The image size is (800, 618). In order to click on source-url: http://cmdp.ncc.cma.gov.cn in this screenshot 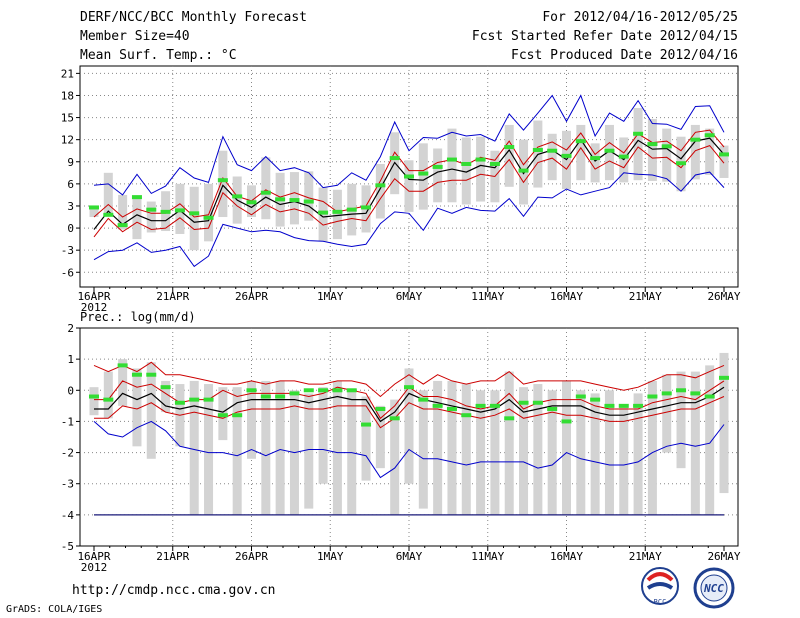, I will do `click(174, 590)`.